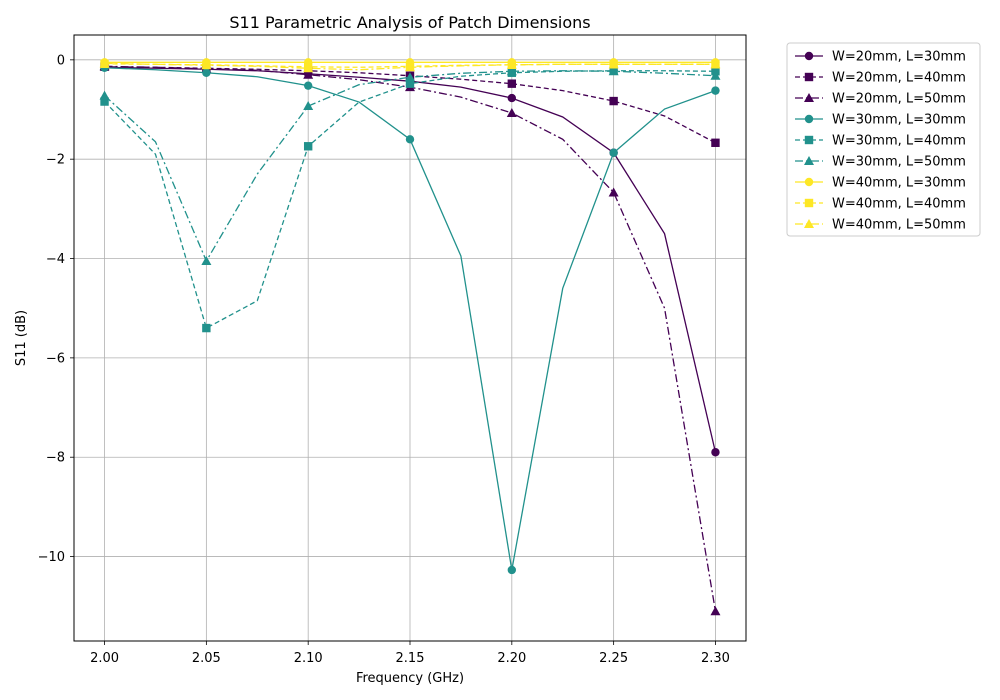 This screenshot has height=700, width=1000. What do you see at coordinates (899, 204) in the screenshot?
I see `legend-label: W=40mm, L=40mm` at bounding box center [899, 204].